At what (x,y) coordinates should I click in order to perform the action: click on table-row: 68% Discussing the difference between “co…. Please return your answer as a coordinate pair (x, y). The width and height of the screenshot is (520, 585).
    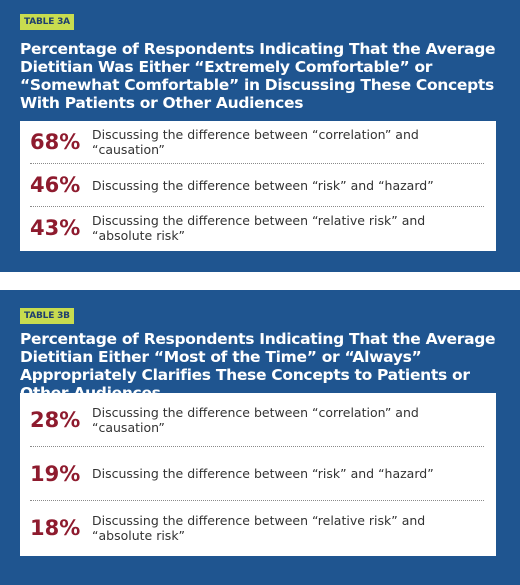
    Looking at the image, I should click on (257, 142).